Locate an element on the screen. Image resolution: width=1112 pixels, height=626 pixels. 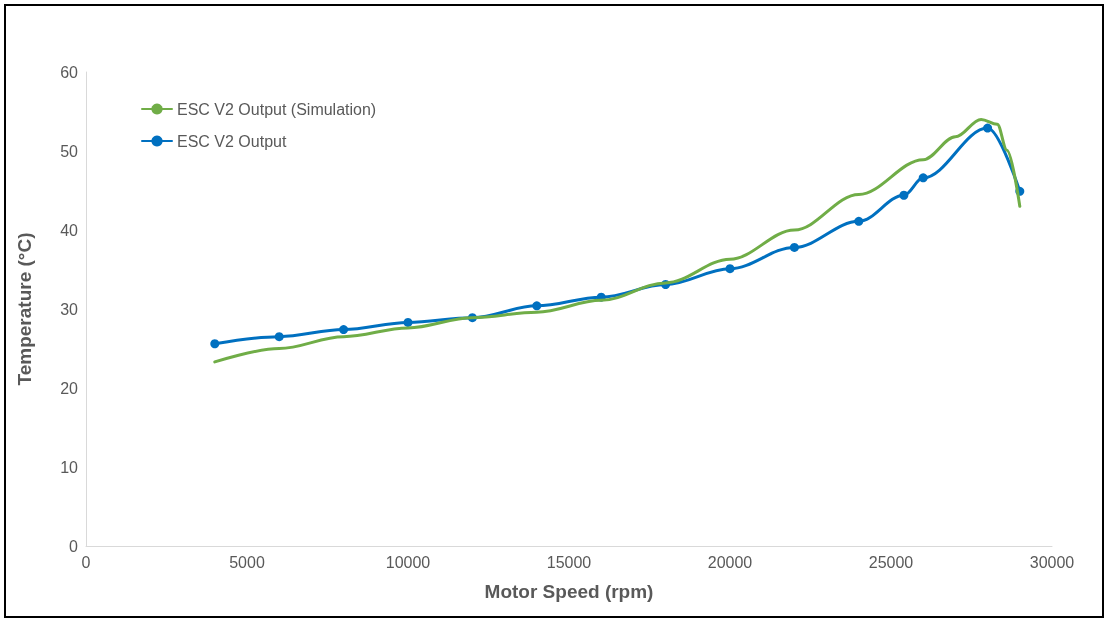
y-tick-label: 0 is located at coordinates (74, 546).